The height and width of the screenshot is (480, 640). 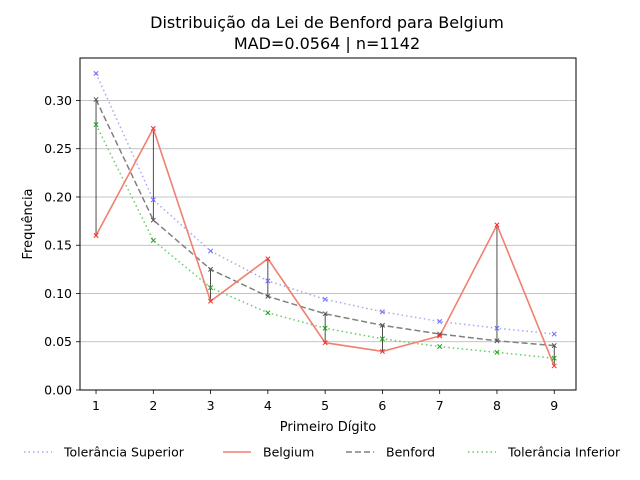 I want to click on y-axis-ticks: 0.00 0.05 0.10 0.15 0.20 0.25 0.30, so click(x=62, y=245).